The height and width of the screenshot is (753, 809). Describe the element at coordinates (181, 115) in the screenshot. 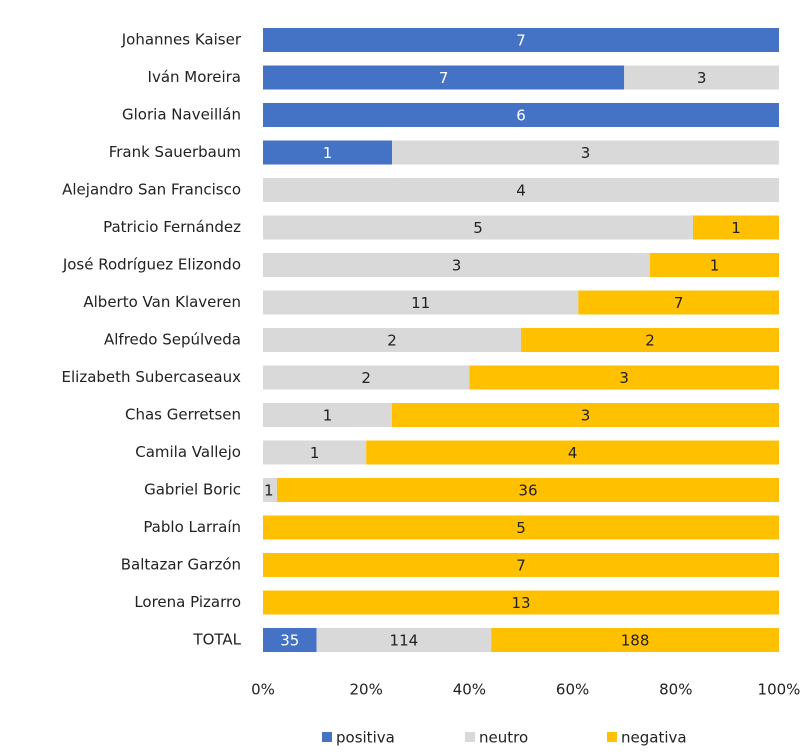

I see `category-label: Gloria Naveillán` at that location.